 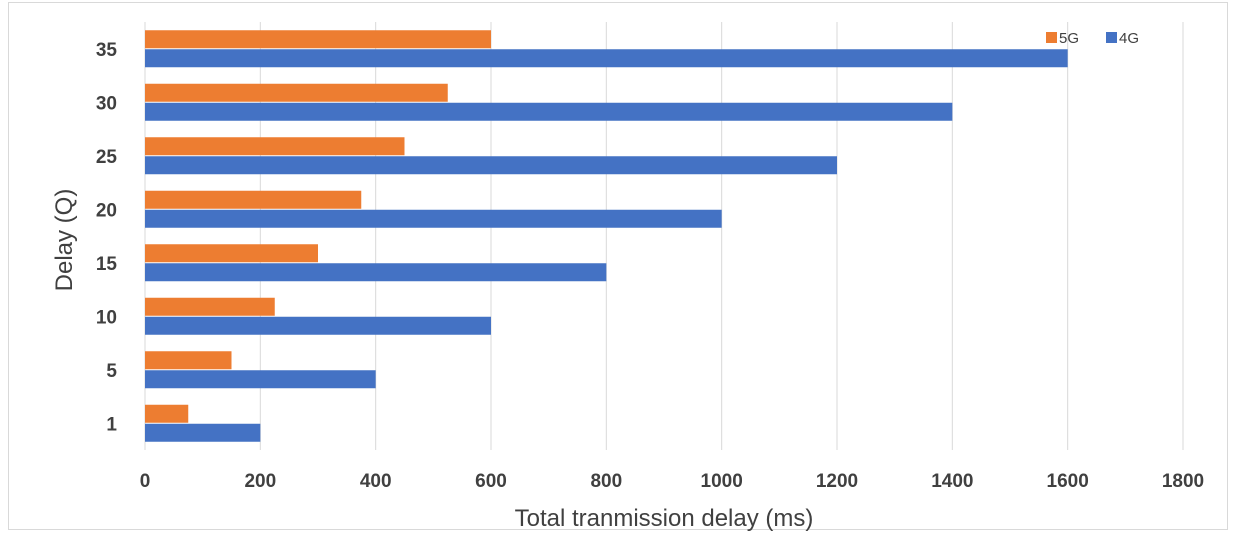 What do you see at coordinates (111, 371) in the screenshot?
I see `y-tick-label: 5` at bounding box center [111, 371].